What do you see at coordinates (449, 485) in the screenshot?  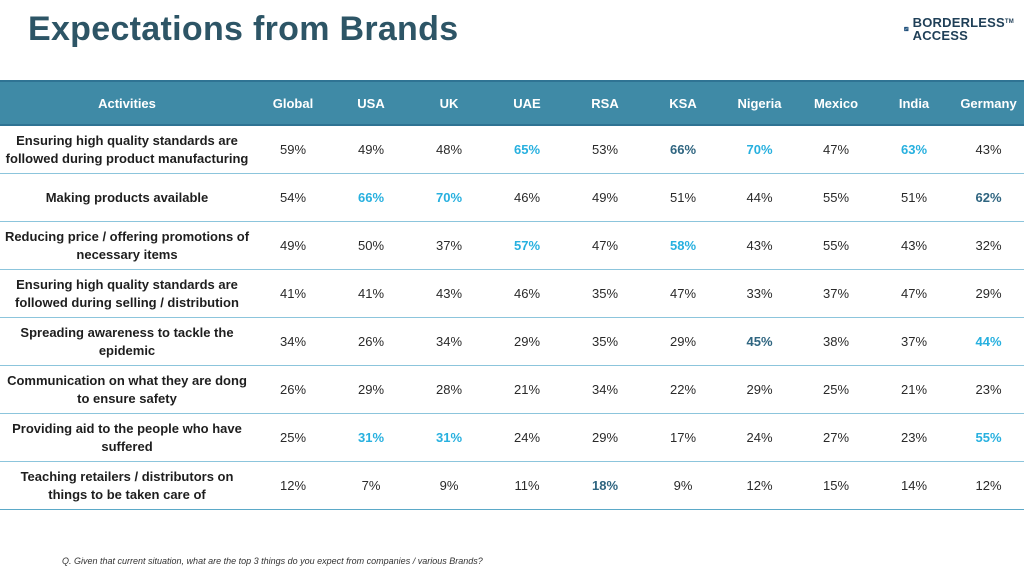 I see `value-cell-uk: 9%` at bounding box center [449, 485].